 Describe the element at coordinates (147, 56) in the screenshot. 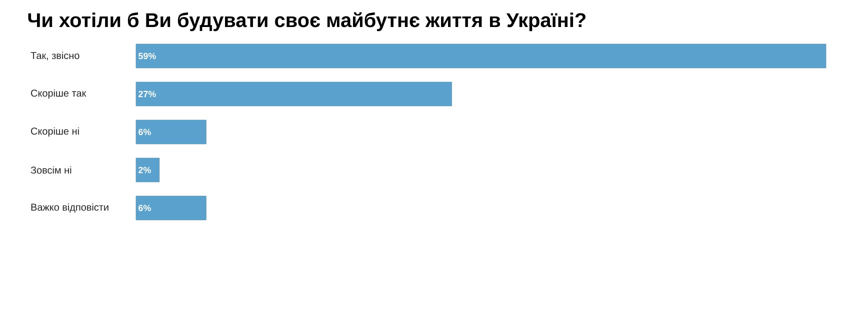

I see `data-label: 59%` at that location.